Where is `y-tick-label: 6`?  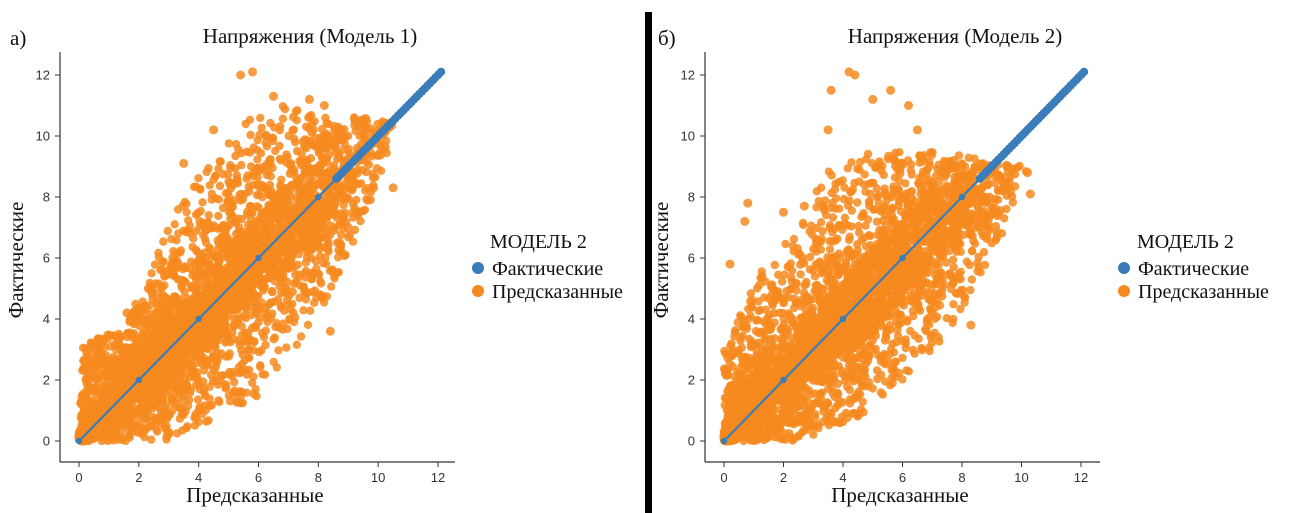 y-tick-label: 6 is located at coordinates (46, 258).